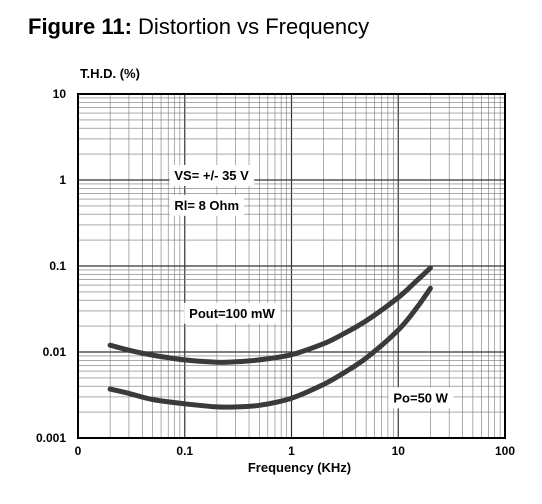 The image size is (542, 504). Describe the element at coordinates (55, 352) in the screenshot. I see `y-tick-label: 0.01` at that location.